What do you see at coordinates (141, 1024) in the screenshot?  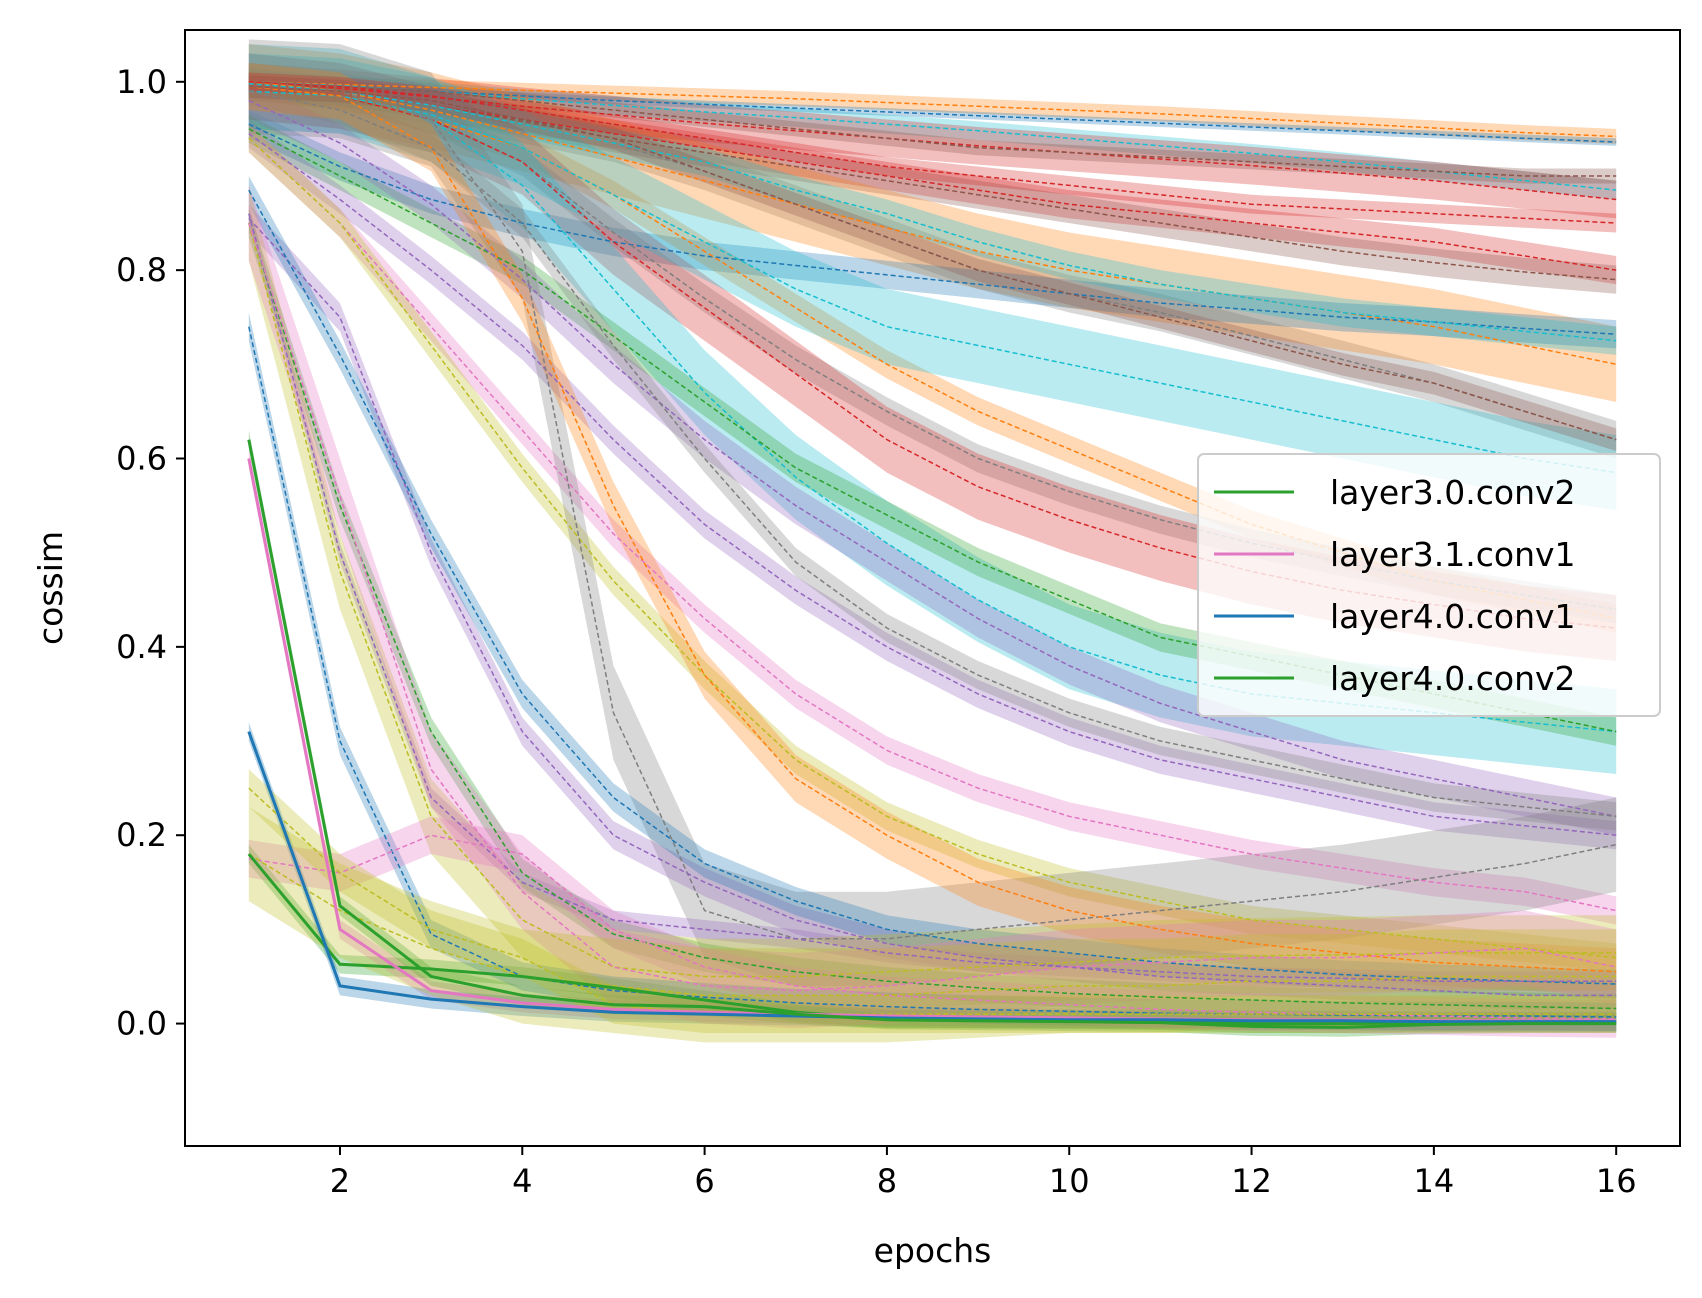 I see `y-tick-label: 0.0` at bounding box center [141, 1024].